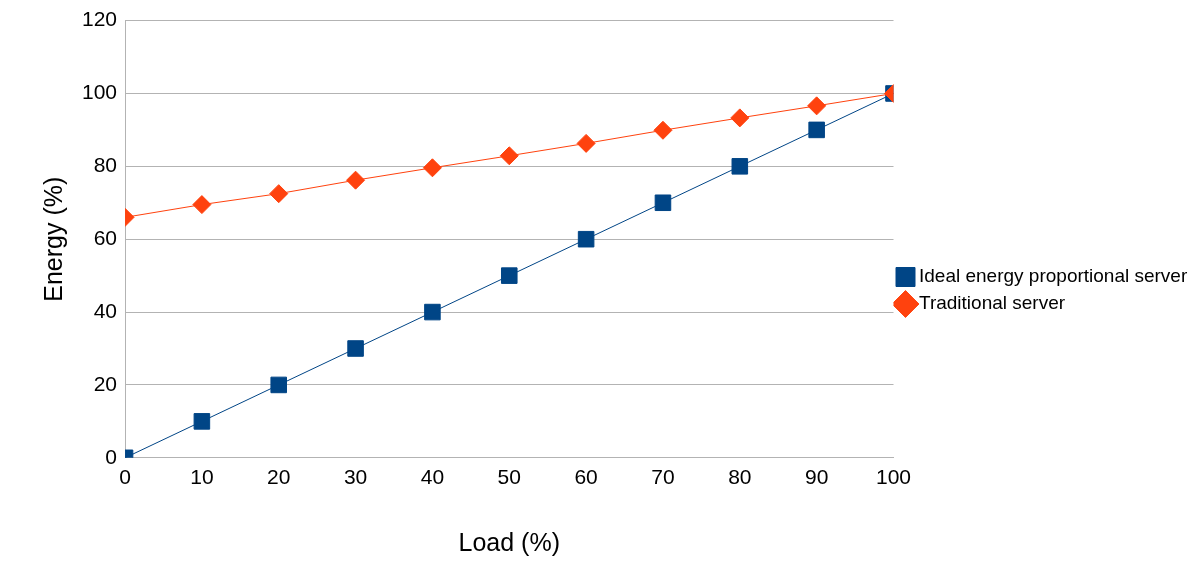 Image resolution: width=1200 pixels, height=568 pixels. I want to click on x-tick-label: 10, so click(202, 477).